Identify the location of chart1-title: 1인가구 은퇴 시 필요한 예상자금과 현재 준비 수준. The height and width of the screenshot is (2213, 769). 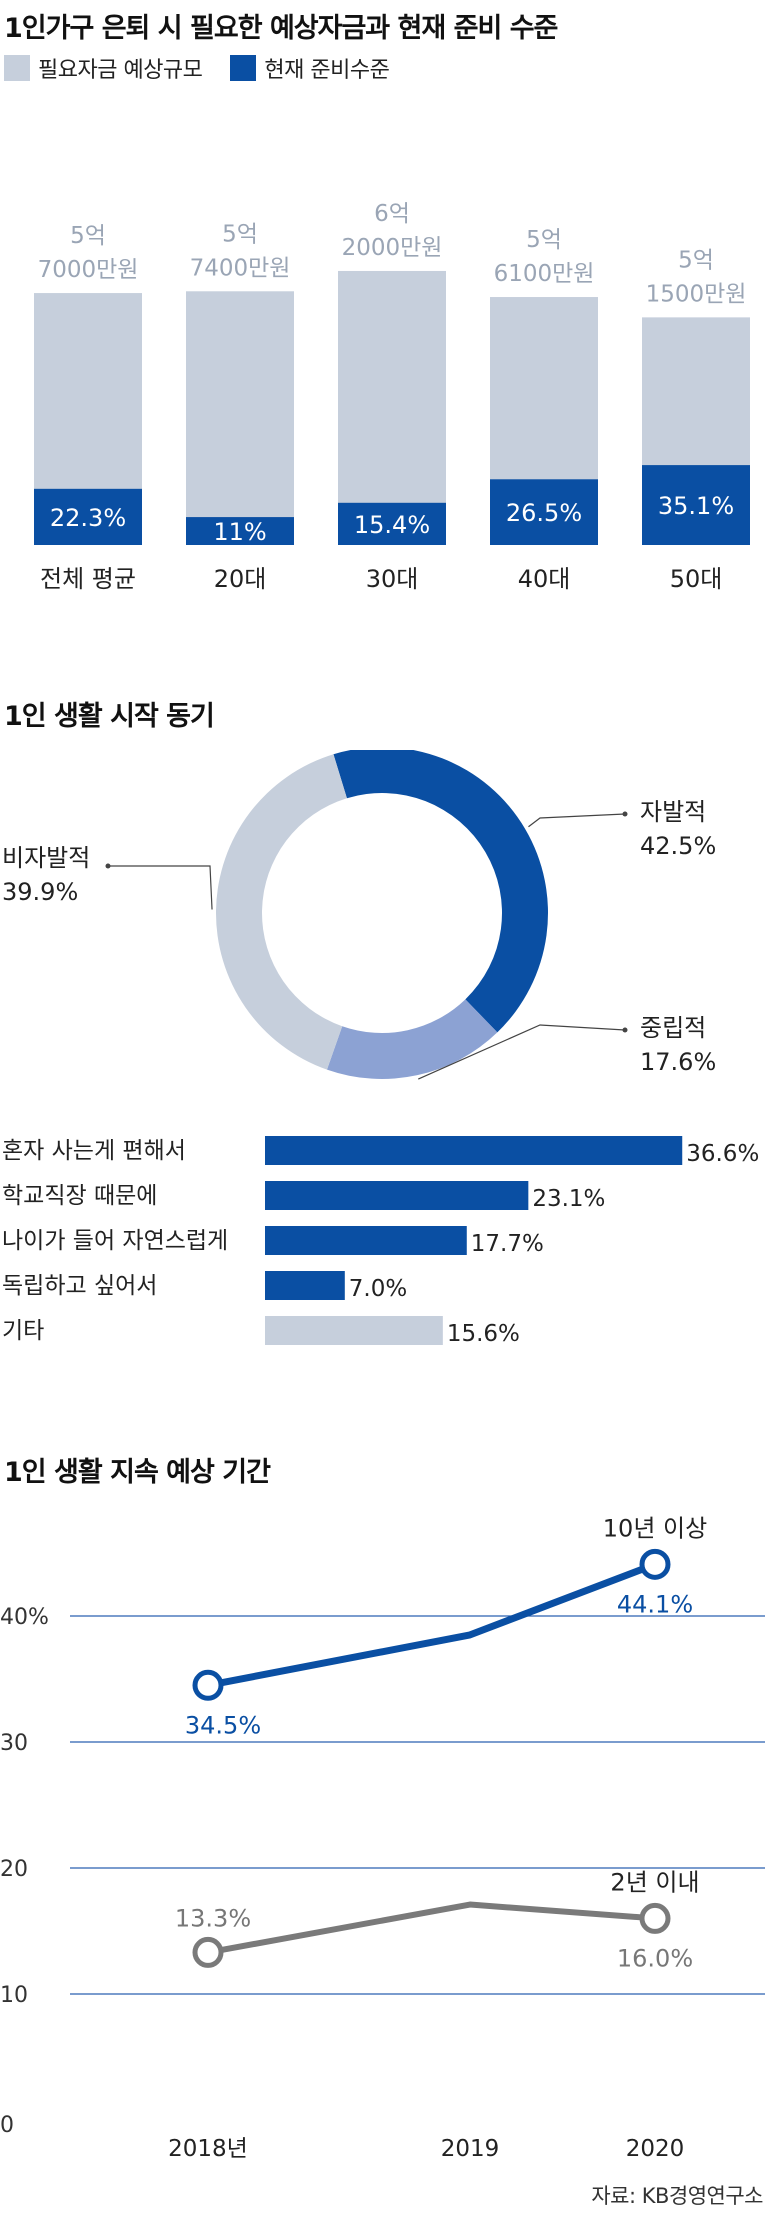
(281, 28).